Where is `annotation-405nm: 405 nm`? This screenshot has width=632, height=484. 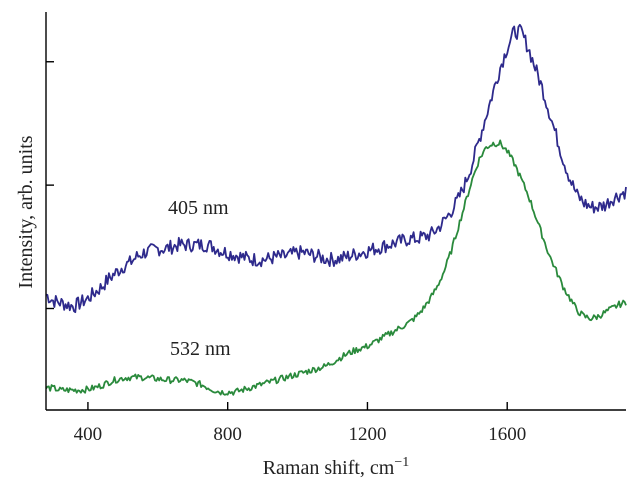 annotation-405nm: 405 nm is located at coordinates (198, 208).